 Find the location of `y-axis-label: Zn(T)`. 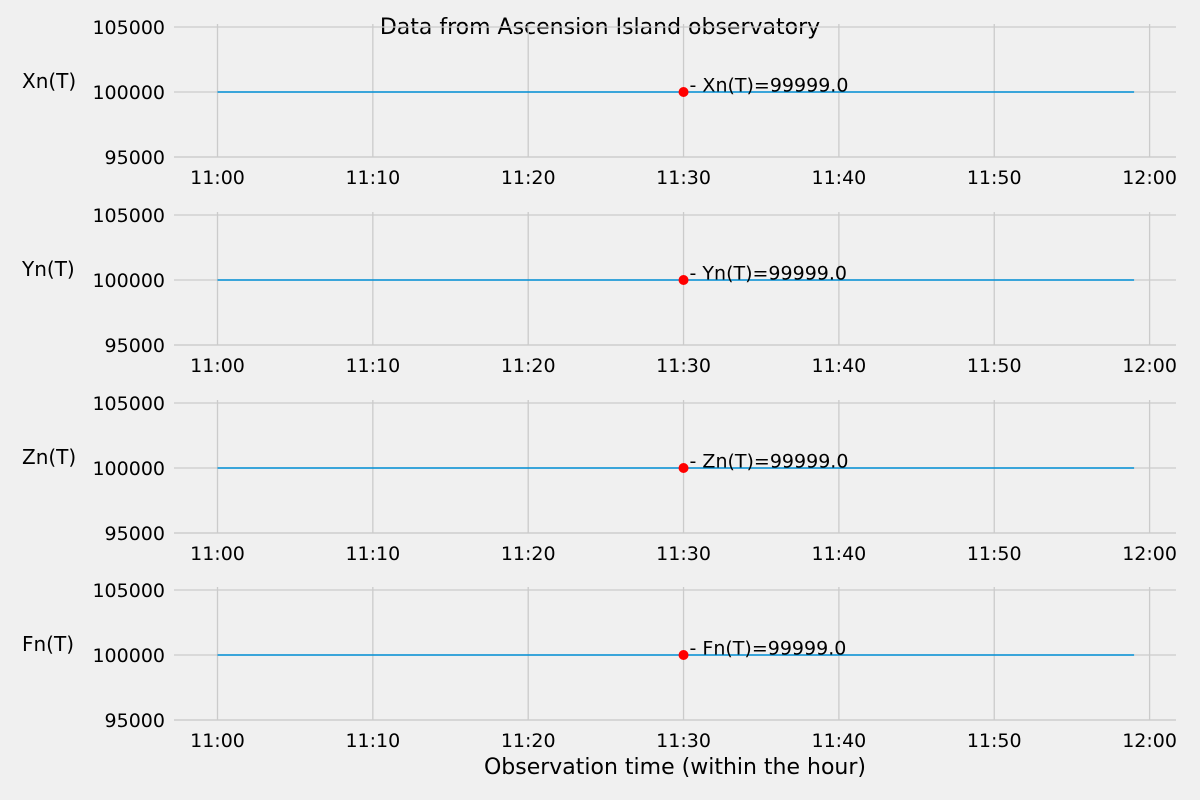

y-axis-label: Zn(T) is located at coordinates (49, 457).